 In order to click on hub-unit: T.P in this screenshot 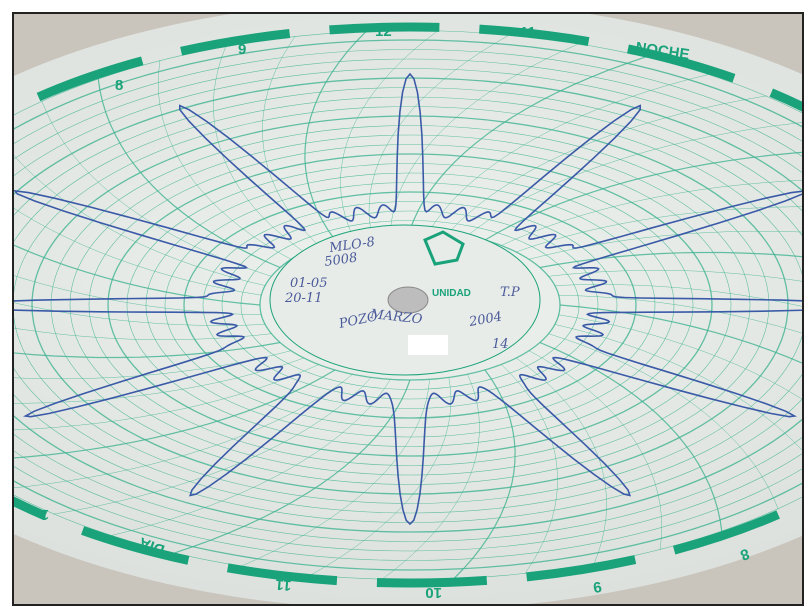, I will do `click(510, 292)`.